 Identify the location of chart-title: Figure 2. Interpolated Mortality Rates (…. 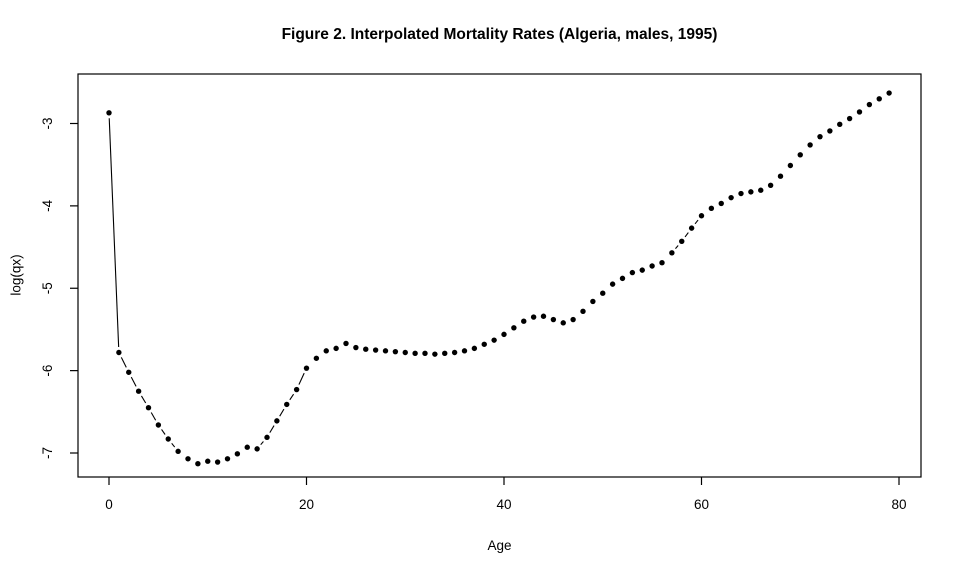
(499, 34).